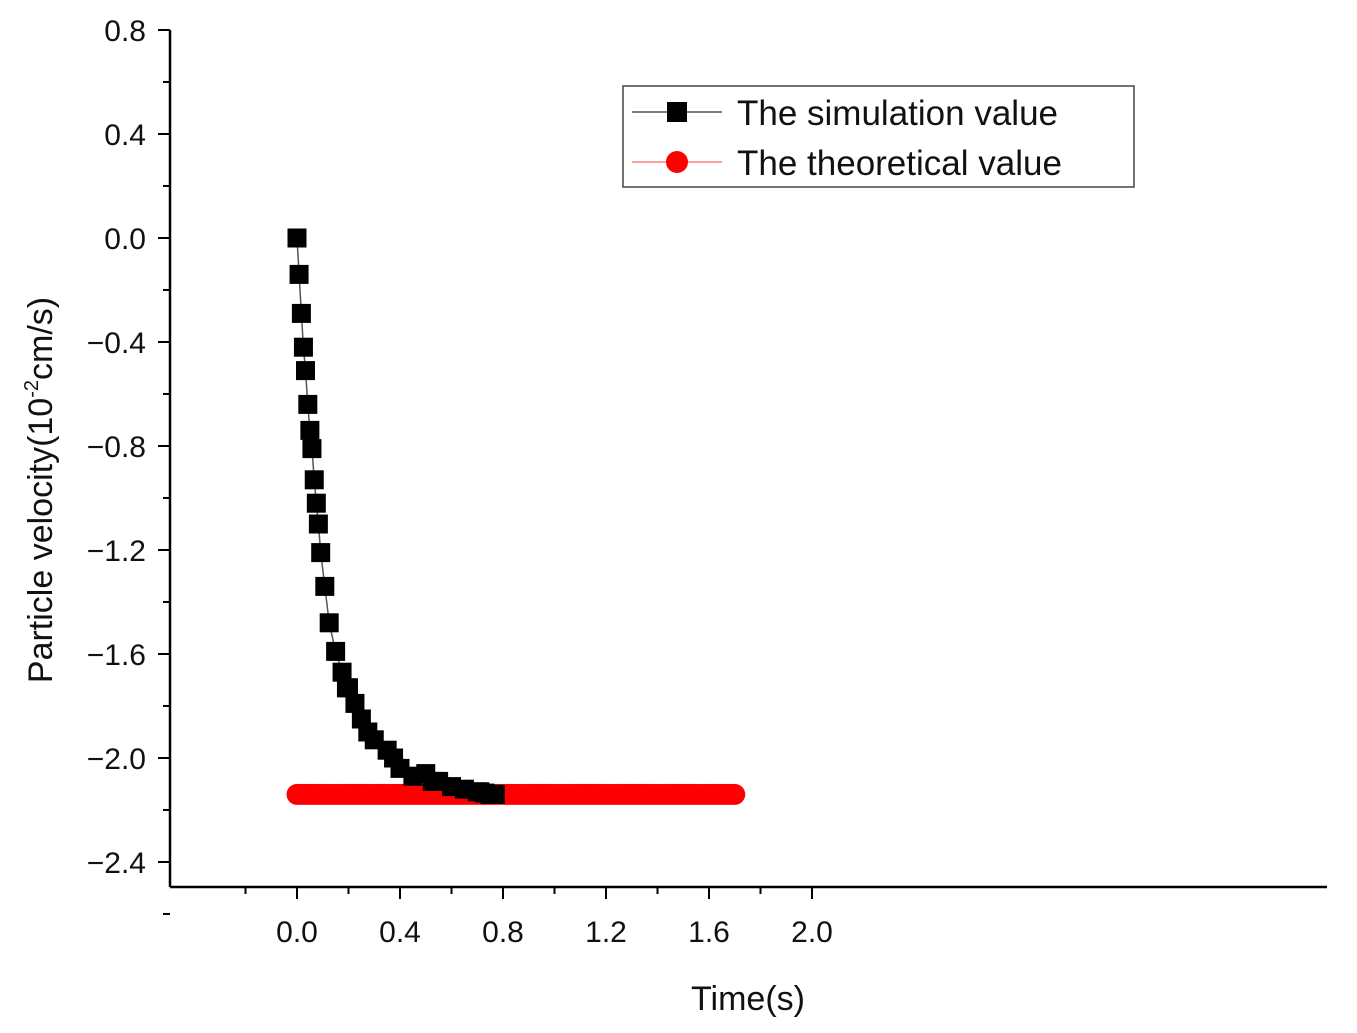 The height and width of the screenshot is (1033, 1357). What do you see at coordinates (400, 932) in the screenshot?
I see `x-tick-label: 0.4` at bounding box center [400, 932].